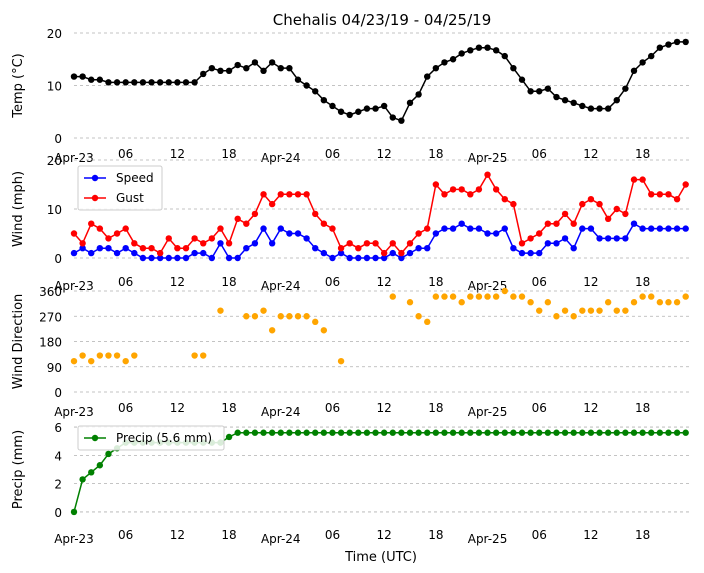 Image resolution: width=704 pixels, height=573 pixels. I want to click on x-tick-label-wind: 18, so click(642, 282).